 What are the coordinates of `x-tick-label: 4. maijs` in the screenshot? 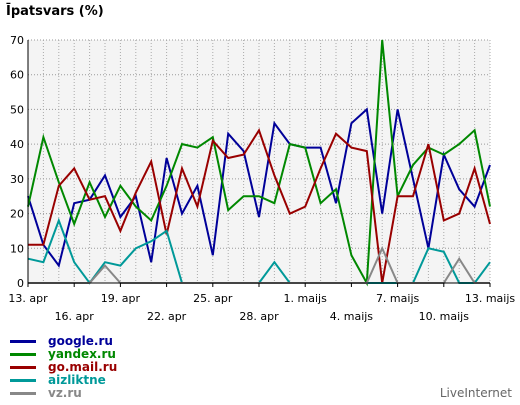 It's located at (352, 316).